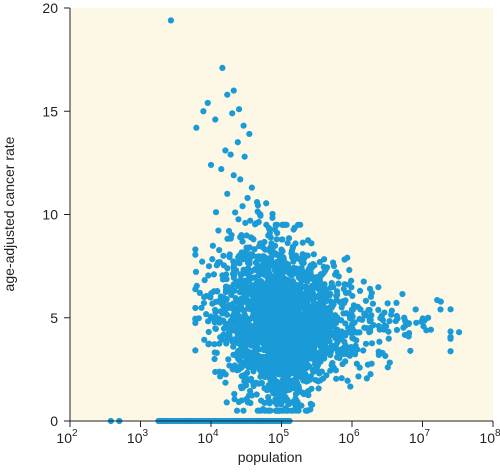  I want to click on x-tick-label: 106, so click(349, 437).